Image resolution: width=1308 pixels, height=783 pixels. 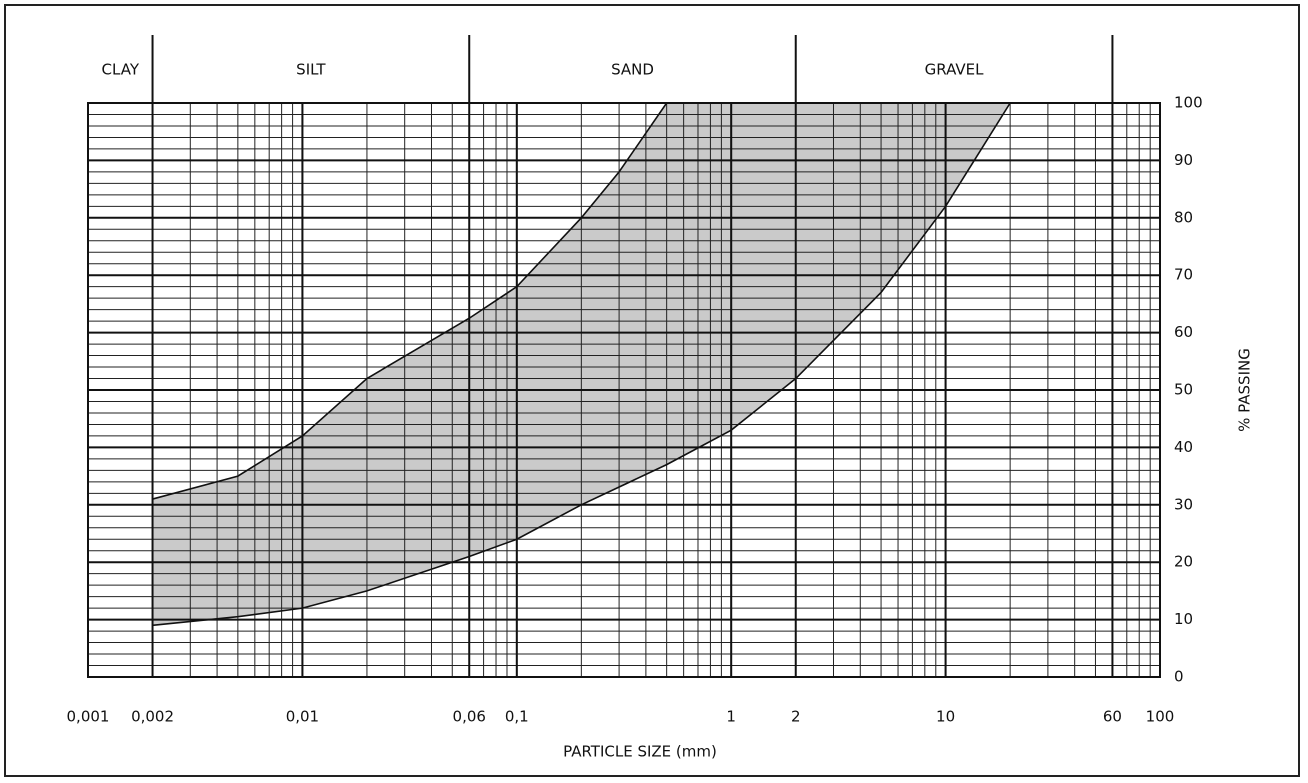 What do you see at coordinates (945, 717) in the screenshot?
I see `x-tick-label: 10` at bounding box center [945, 717].